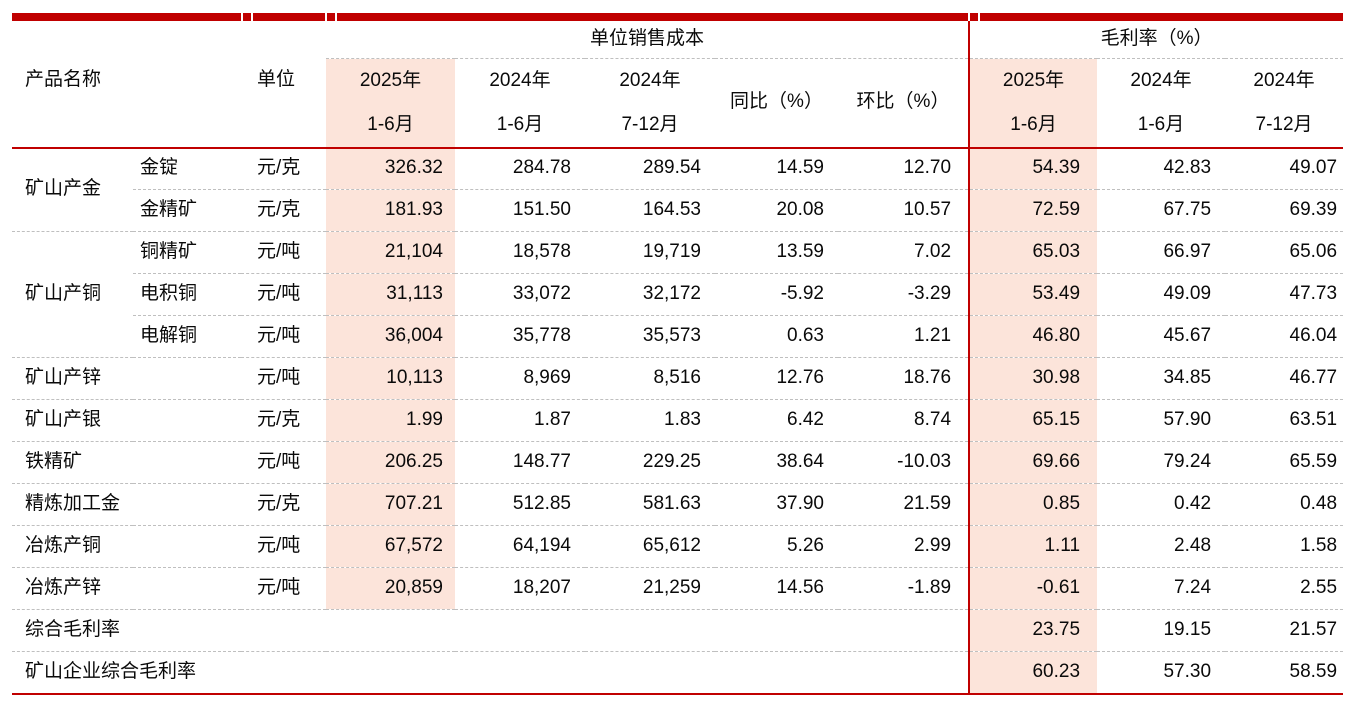 The image size is (1351, 701). Describe the element at coordinates (390, 420) in the screenshot. I see `cell-cost-2025h1: 1.99` at that location.